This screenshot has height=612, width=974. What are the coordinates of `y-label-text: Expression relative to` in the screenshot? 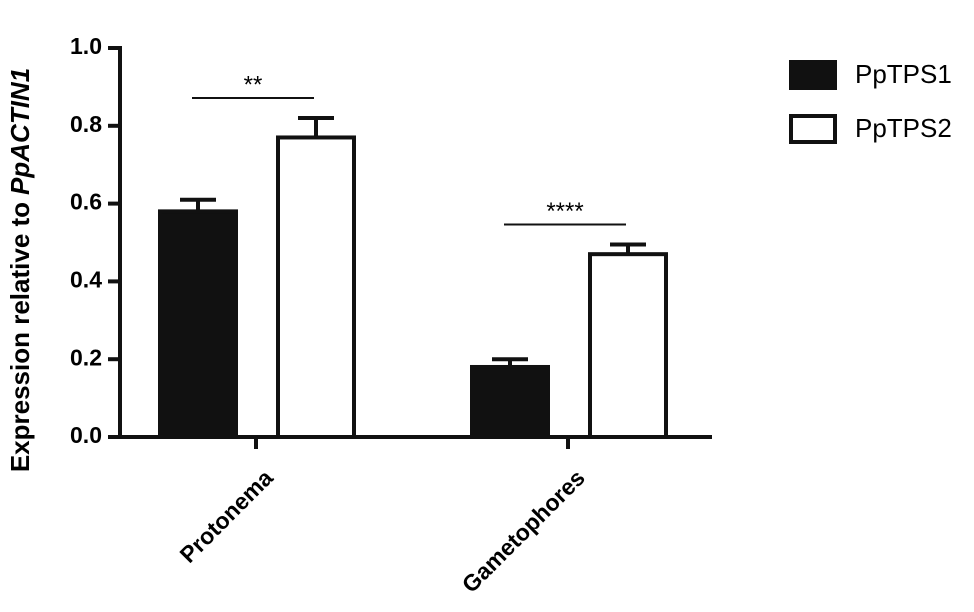 It's located at (20, 337).